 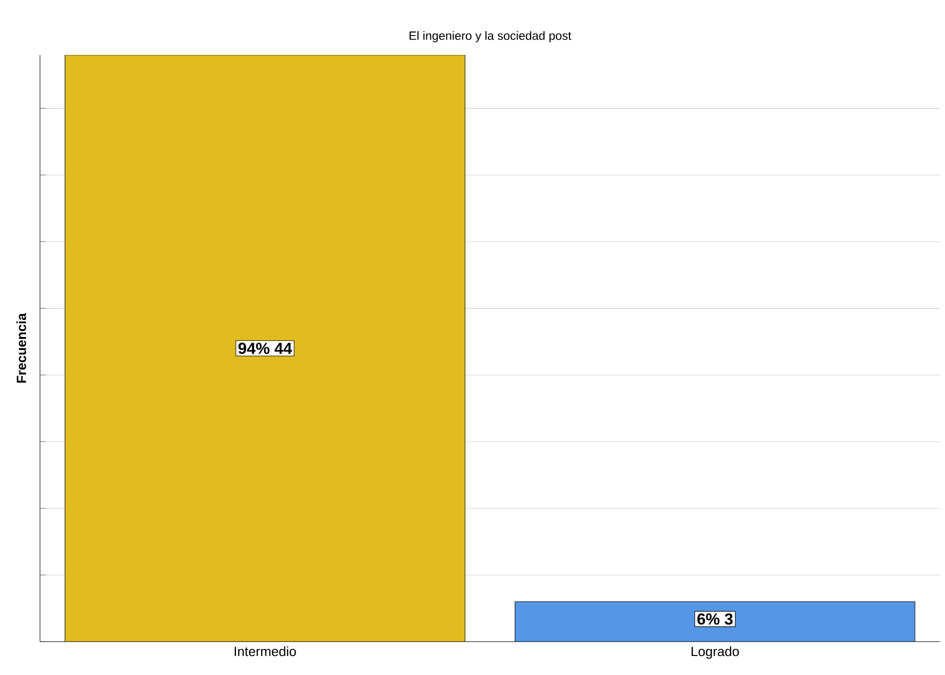 What do you see at coordinates (715, 652) in the screenshot?
I see `x-tick-label: Logrado` at bounding box center [715, 652].